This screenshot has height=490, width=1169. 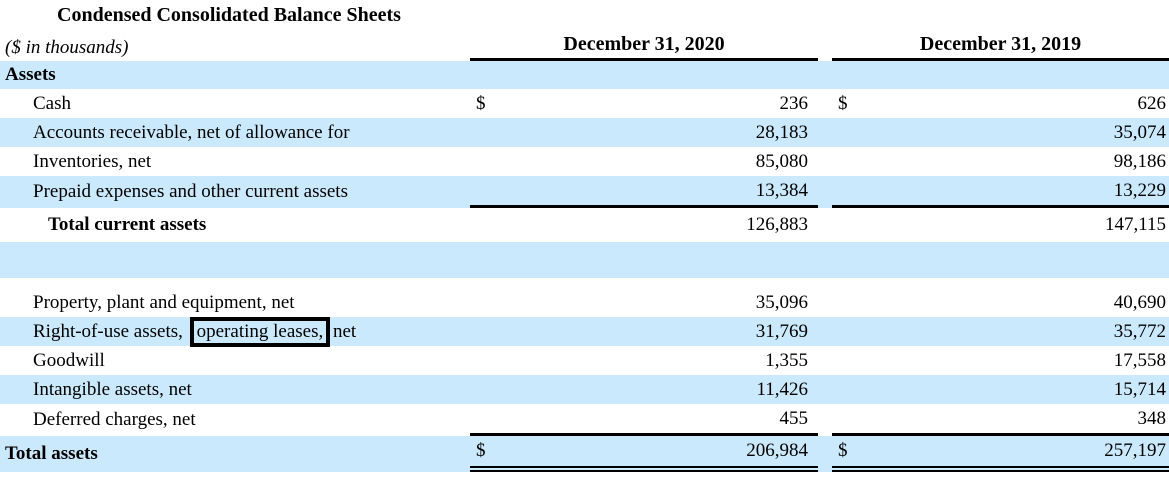 What do you see at coordinates (781, 331) in the screenshot?
I see `value-2020: 31,769` at bounding box center [781, 331].